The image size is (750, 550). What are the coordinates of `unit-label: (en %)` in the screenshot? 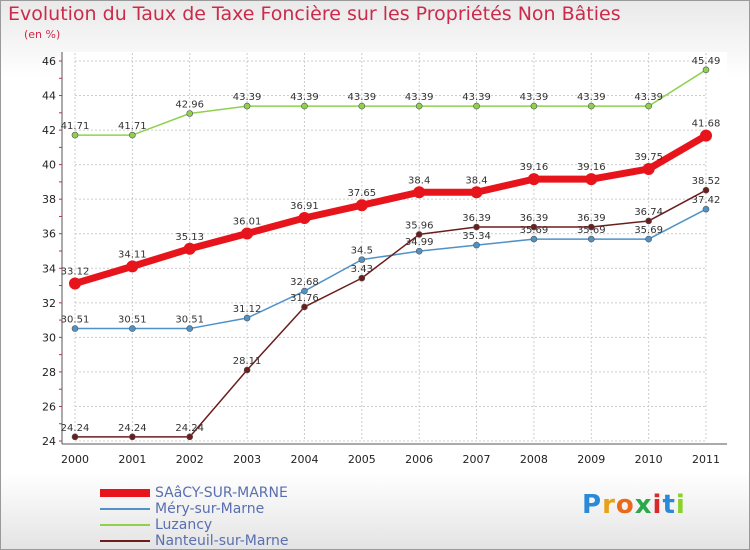 It's located at (42, 34).